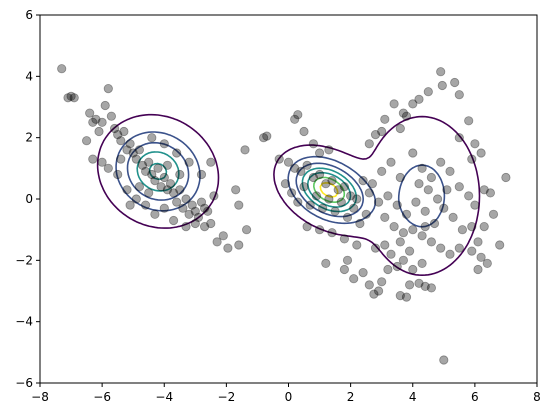  What do you see at coordinates (227, 397) in the screenshot?
I see `x-tick-label: −2` at bounding box center [227, 397].